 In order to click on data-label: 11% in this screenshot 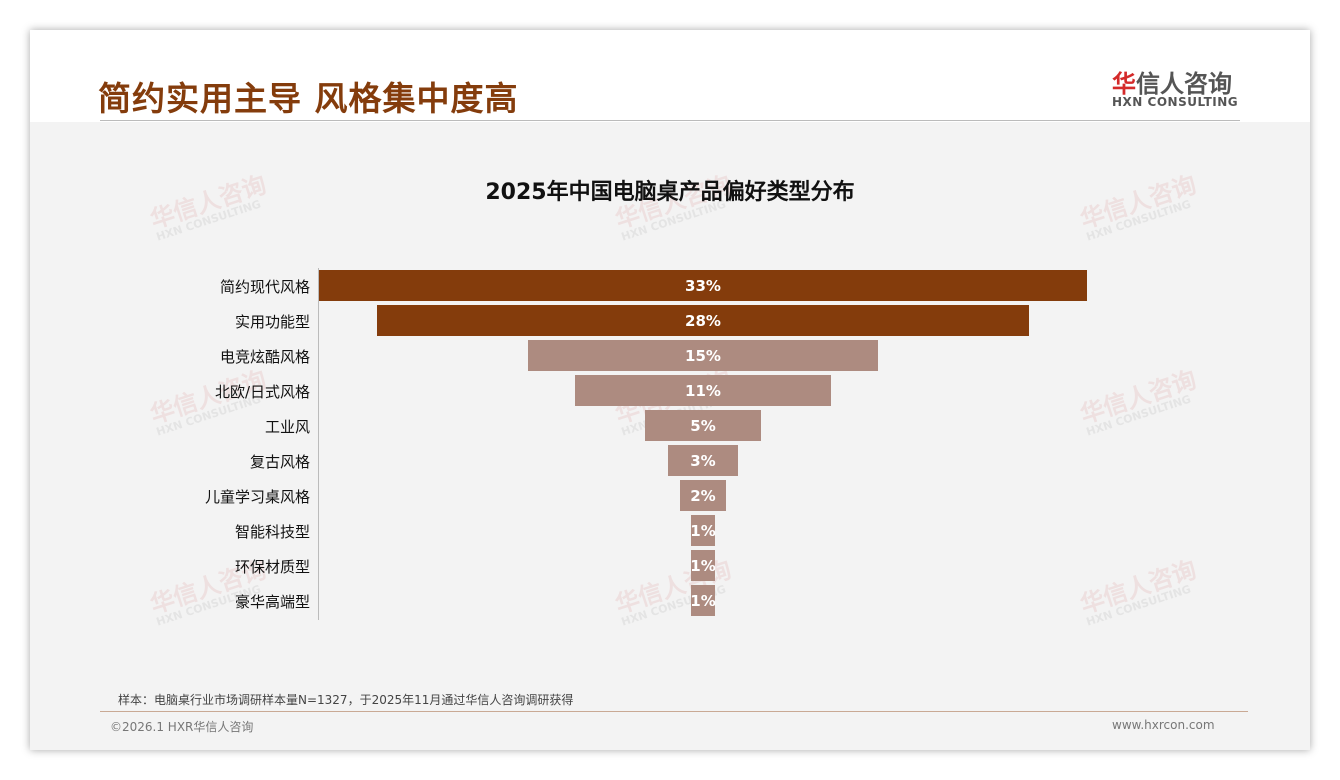, I will do `click(703, 390)`.